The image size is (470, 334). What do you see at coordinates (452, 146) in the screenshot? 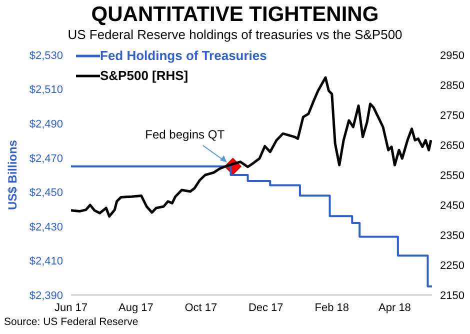
I see `y2-tick-label: 2650` at bounding box center [452, 146].